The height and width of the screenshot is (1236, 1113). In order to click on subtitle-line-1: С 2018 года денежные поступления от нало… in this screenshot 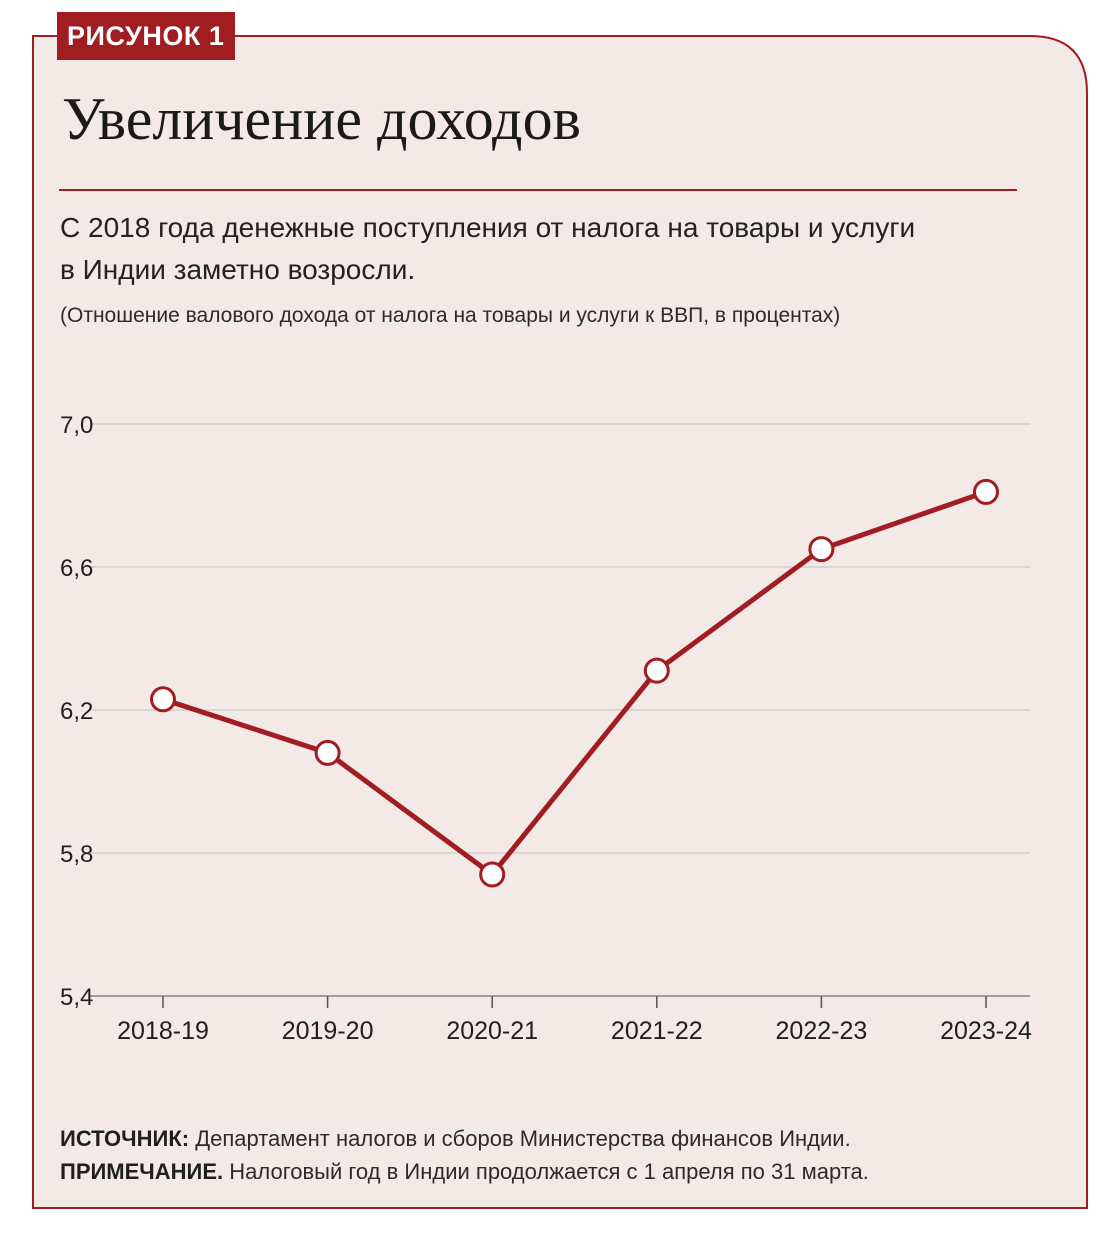, I will do `click(488, 227)`.